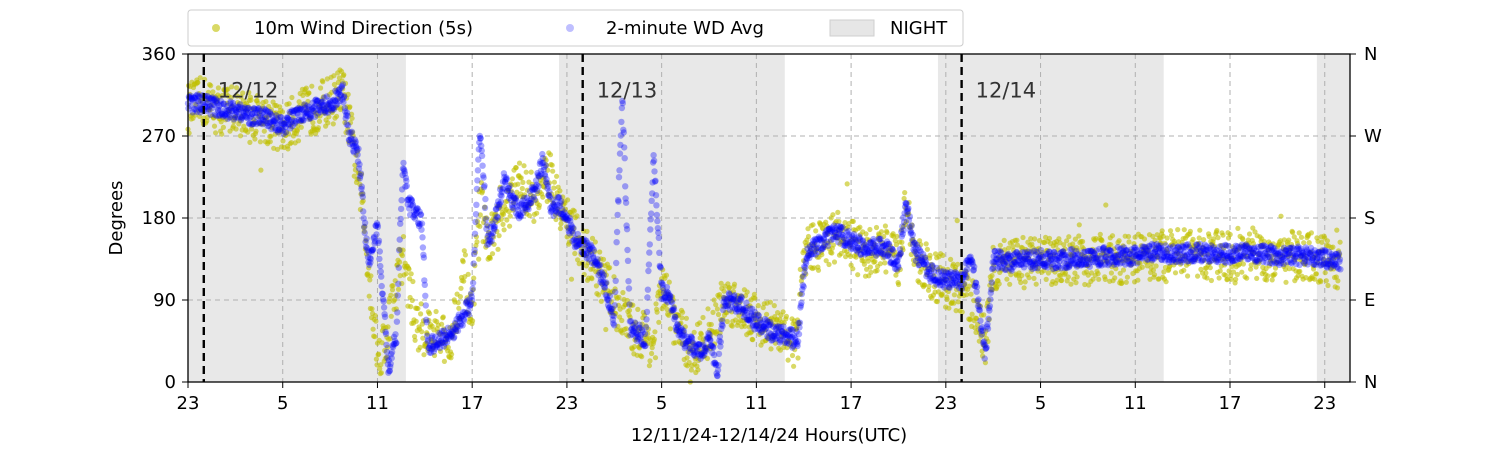  I want to click on wd5s-point-1909, so click(1243, 239).